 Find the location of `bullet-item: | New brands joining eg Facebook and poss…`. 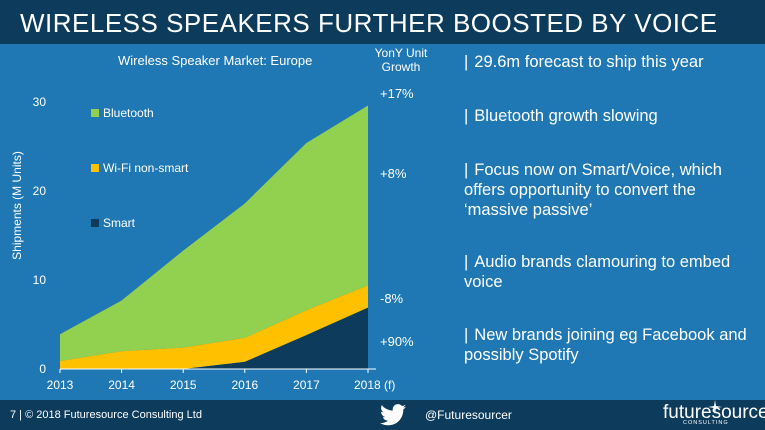

bullet-item: | New brands joining eg Facebook and poss… is located at coordinates (605, 345).